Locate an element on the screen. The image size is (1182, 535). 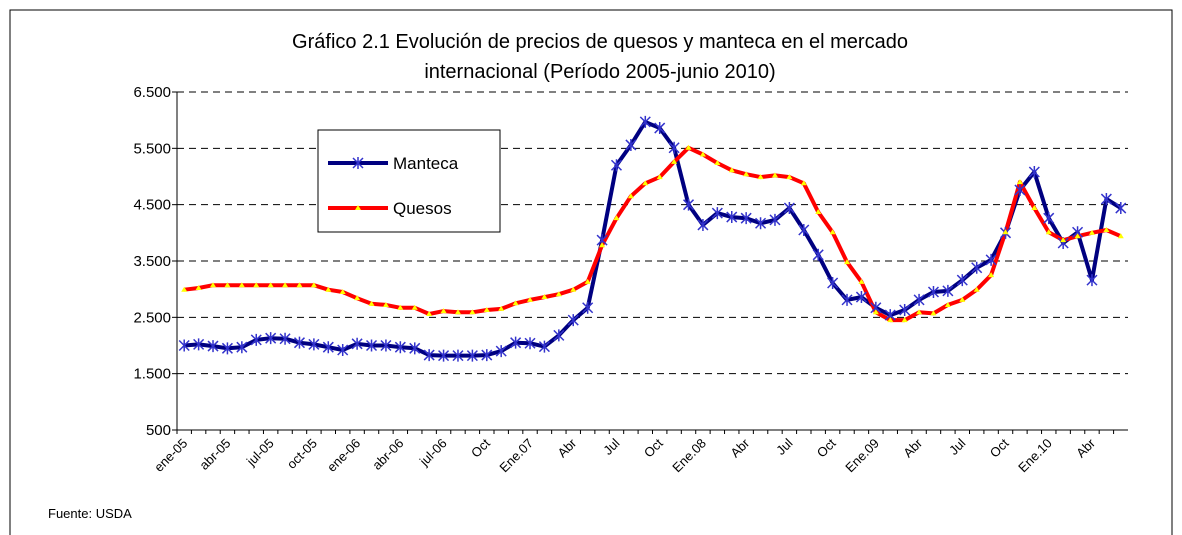
x-tick-label: oct-05 is located at coordinates (302, 454).